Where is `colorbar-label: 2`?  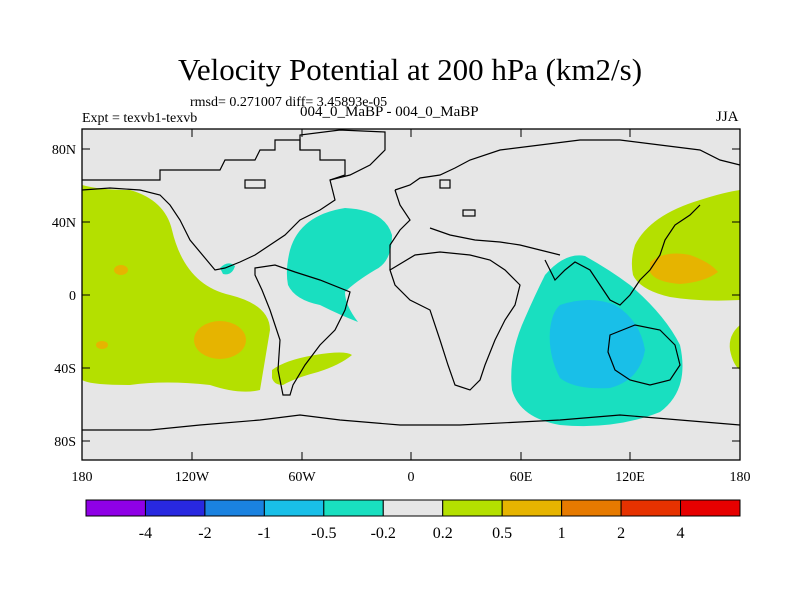
colorbar-label: 2 is located at coordinates (621, 533).